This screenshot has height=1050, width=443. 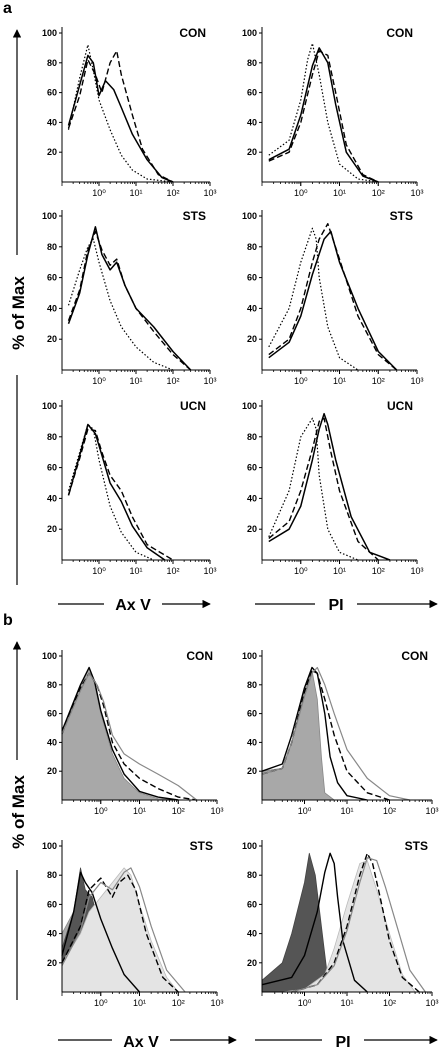 What do you see at coordinates (141, 1042) in the screenshot?
I see `x-axis-label-b-axv: Ax V` at bounding box center [141, 1042].